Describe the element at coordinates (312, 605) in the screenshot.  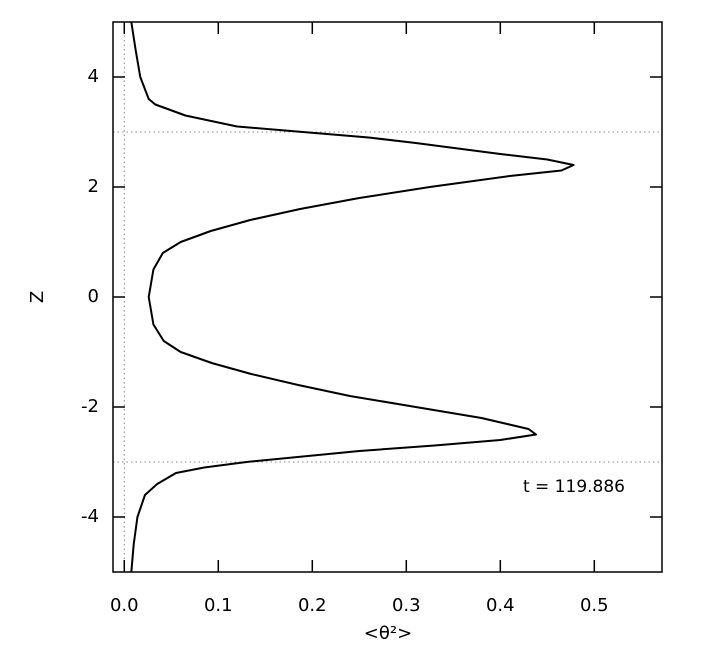
I see `x-tick-label: 0.2` at that location.